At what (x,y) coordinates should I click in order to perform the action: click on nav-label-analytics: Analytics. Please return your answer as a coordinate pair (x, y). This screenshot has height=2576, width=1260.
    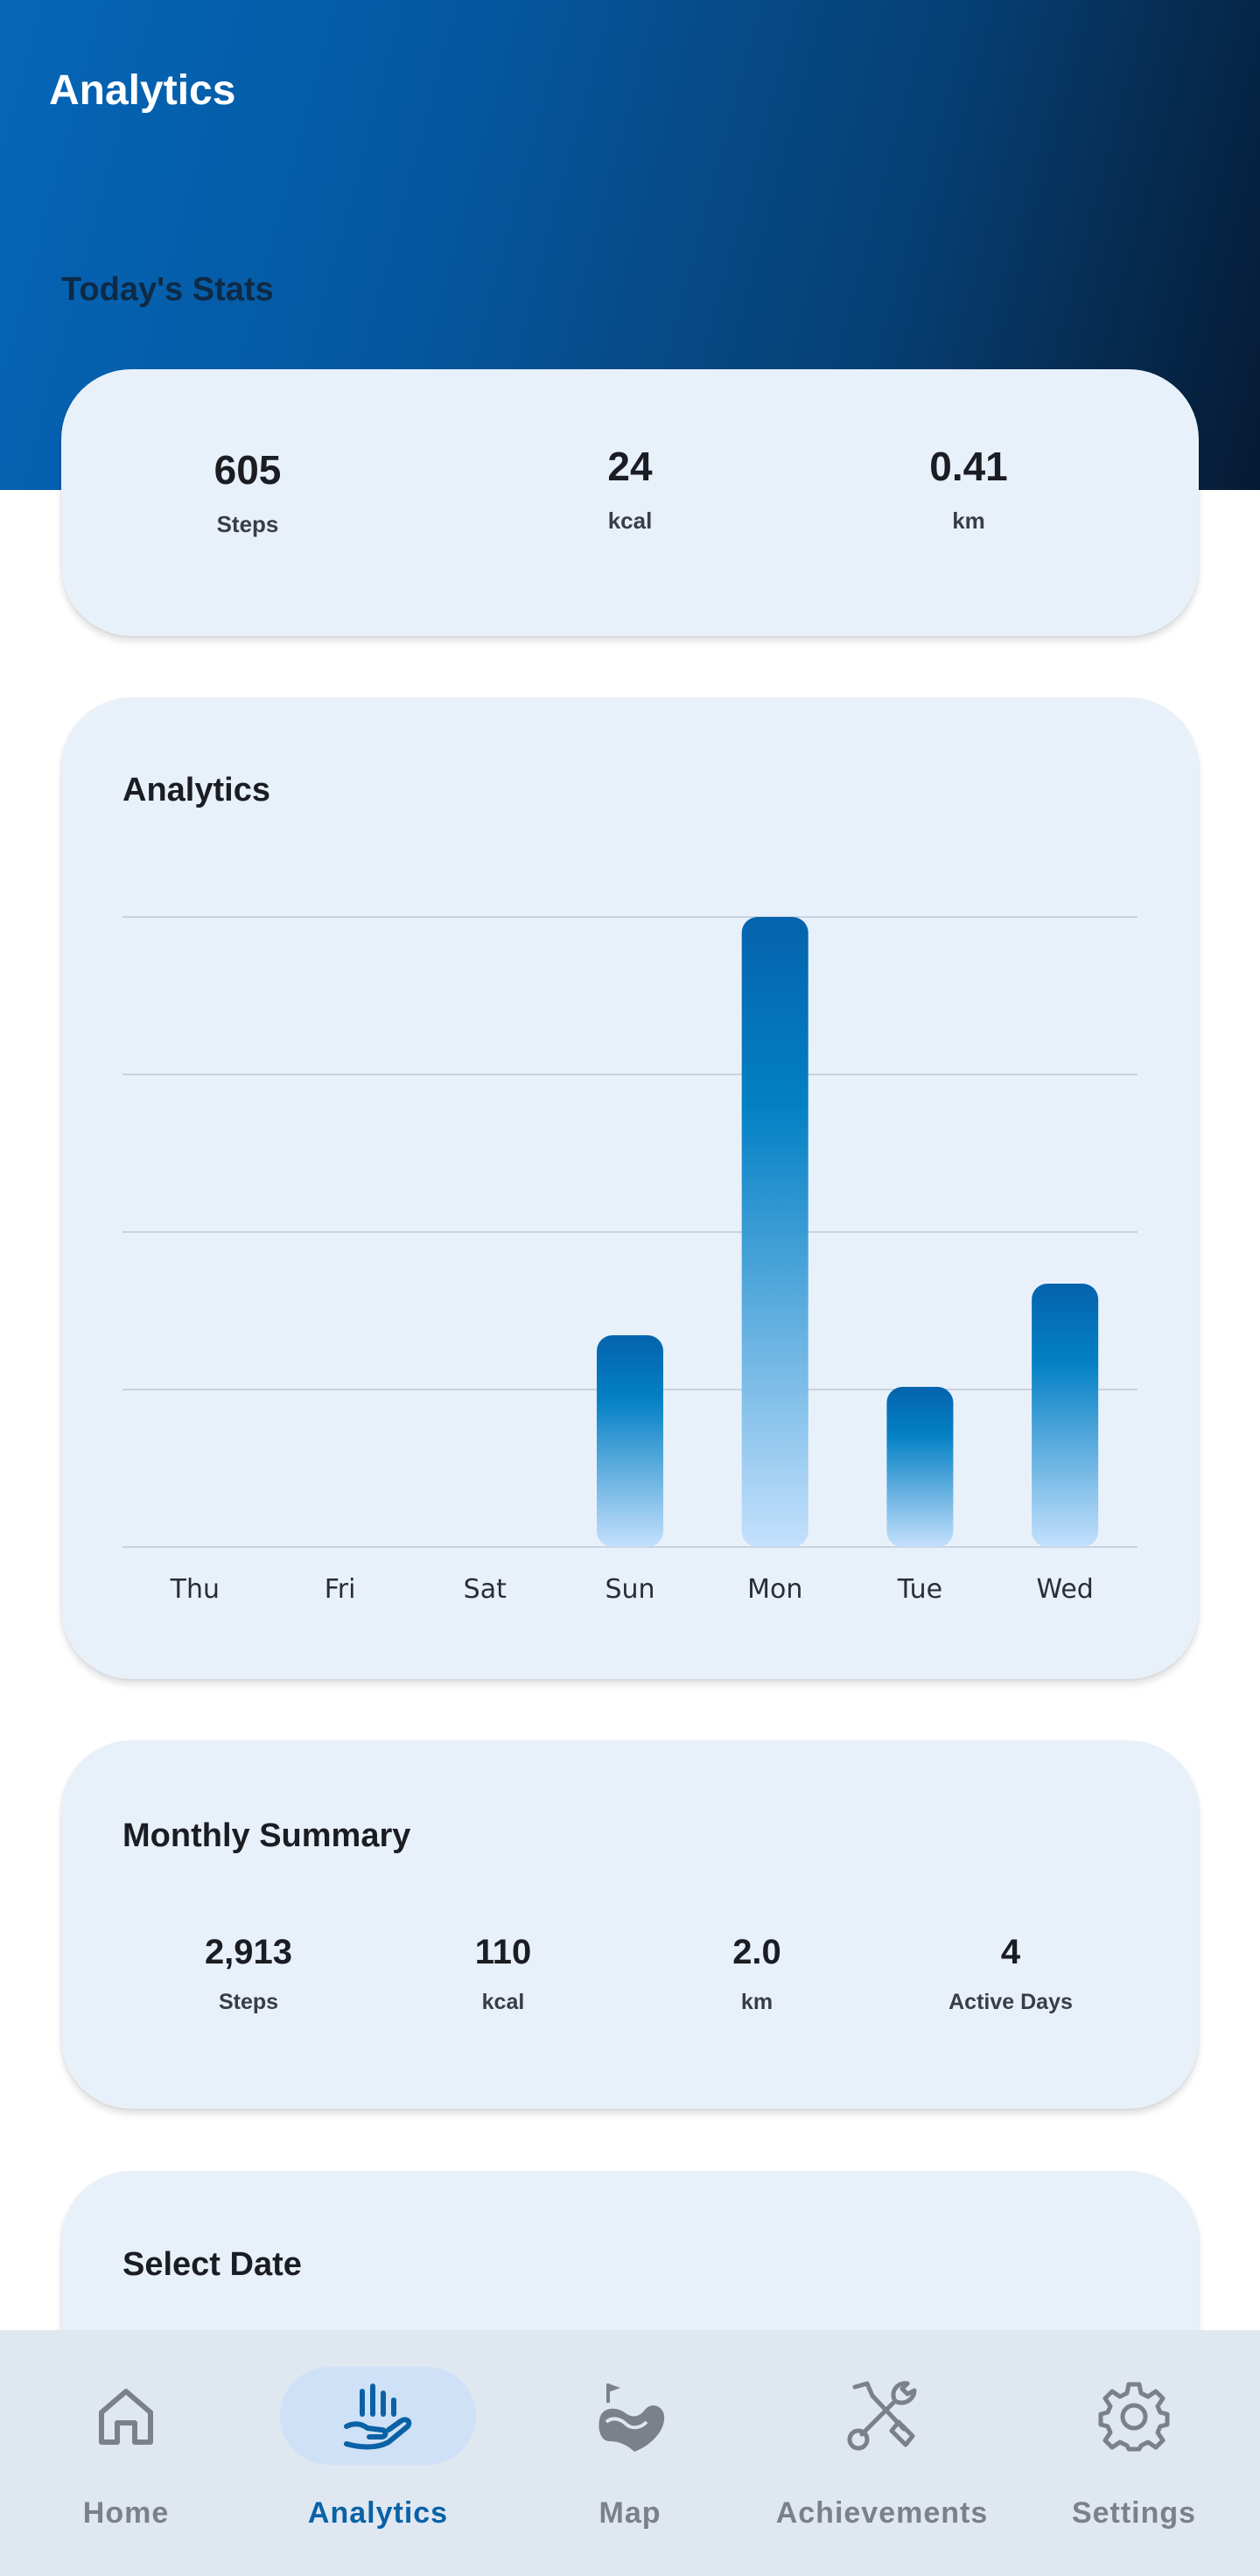
    Looking at the image, I should click on (378, 2513).